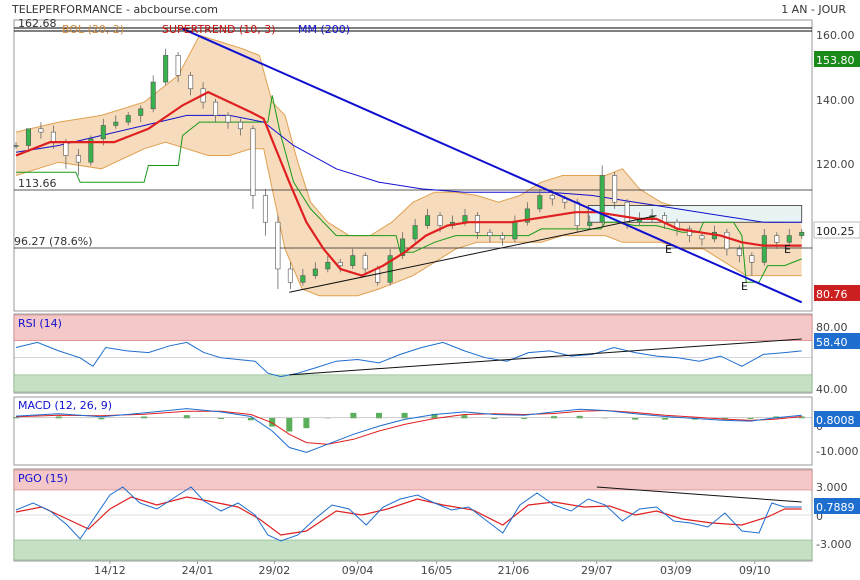 The height and width of the screenshot is (580, 860). Describe the element at coordinates (744, 286) in the screenshot. I see `e-mark-2: E` at that location.